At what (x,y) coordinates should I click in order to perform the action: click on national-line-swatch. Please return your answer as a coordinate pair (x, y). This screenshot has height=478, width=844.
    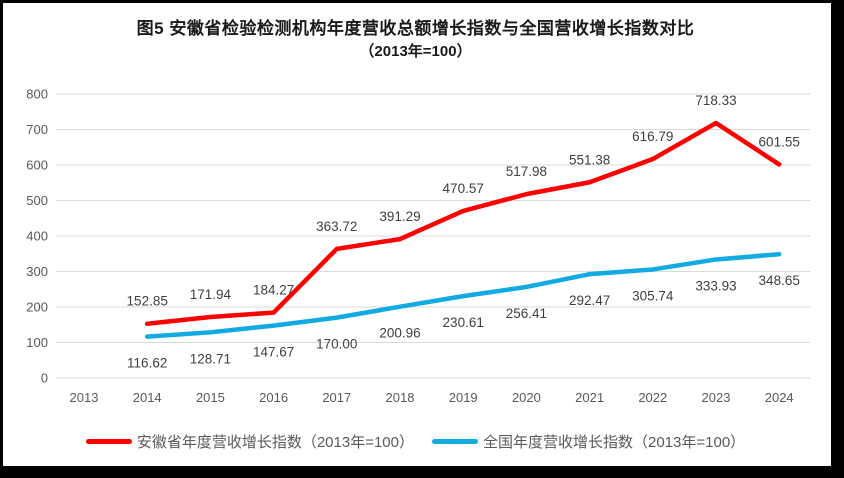
    Looking at the image, I should click on (455, 441).